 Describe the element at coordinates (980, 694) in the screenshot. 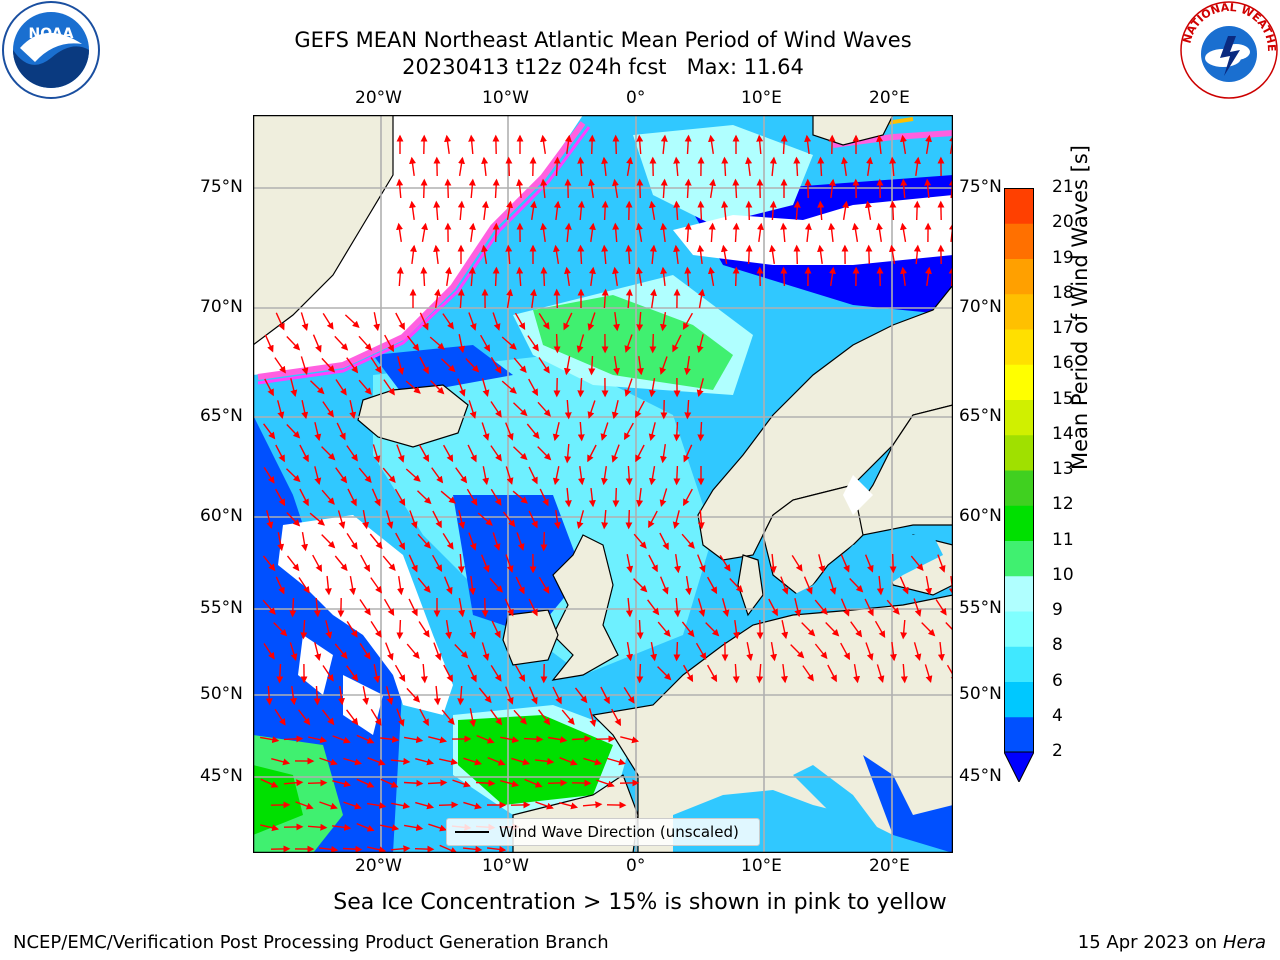

I see `lat-tick-right-50n: 50°N` at that location.